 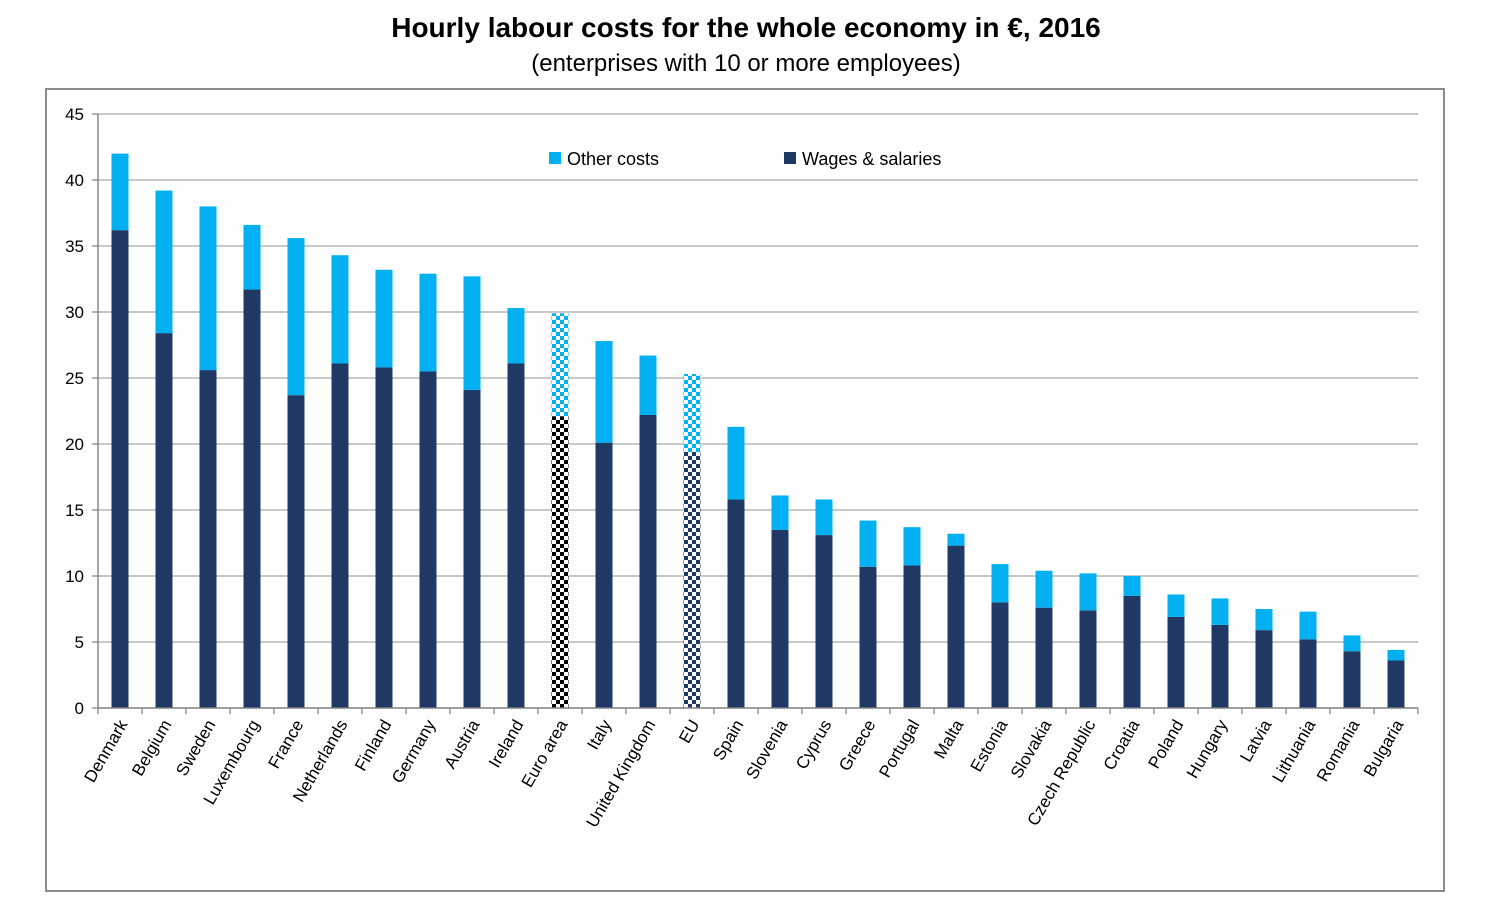 What do you see at coordinates (648, 385) in the screenshot?
I see `bar-other-united-kingdom` at bounding box center [648, 385].